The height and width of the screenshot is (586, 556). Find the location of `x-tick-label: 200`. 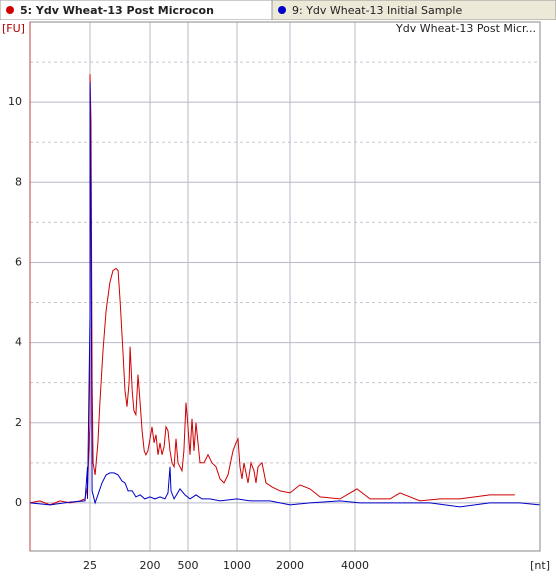

x-tick-label: 200 is located at coordinates (150, 565).